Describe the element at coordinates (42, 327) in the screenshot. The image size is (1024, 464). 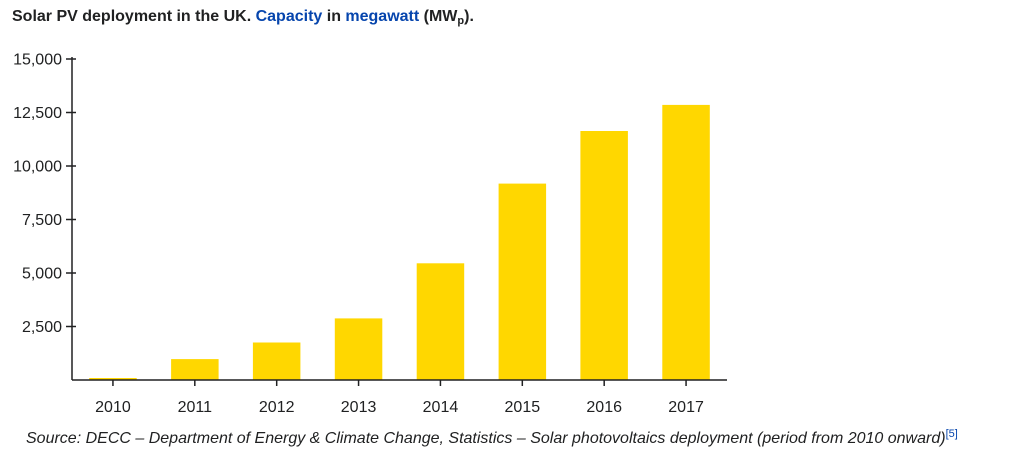
I see `y-tick-label-2500: 2,500` at that location.